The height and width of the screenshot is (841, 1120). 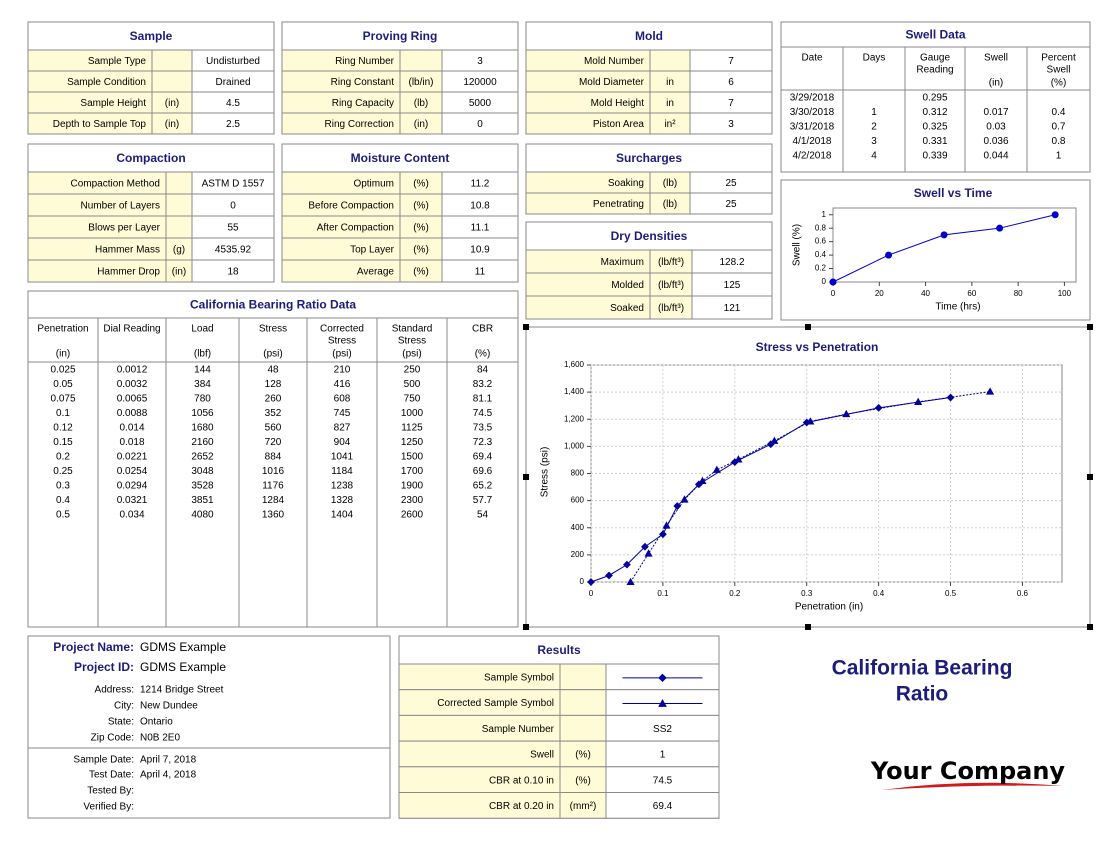 I want to click on table-cell: 144, so click(x=202, y=370).